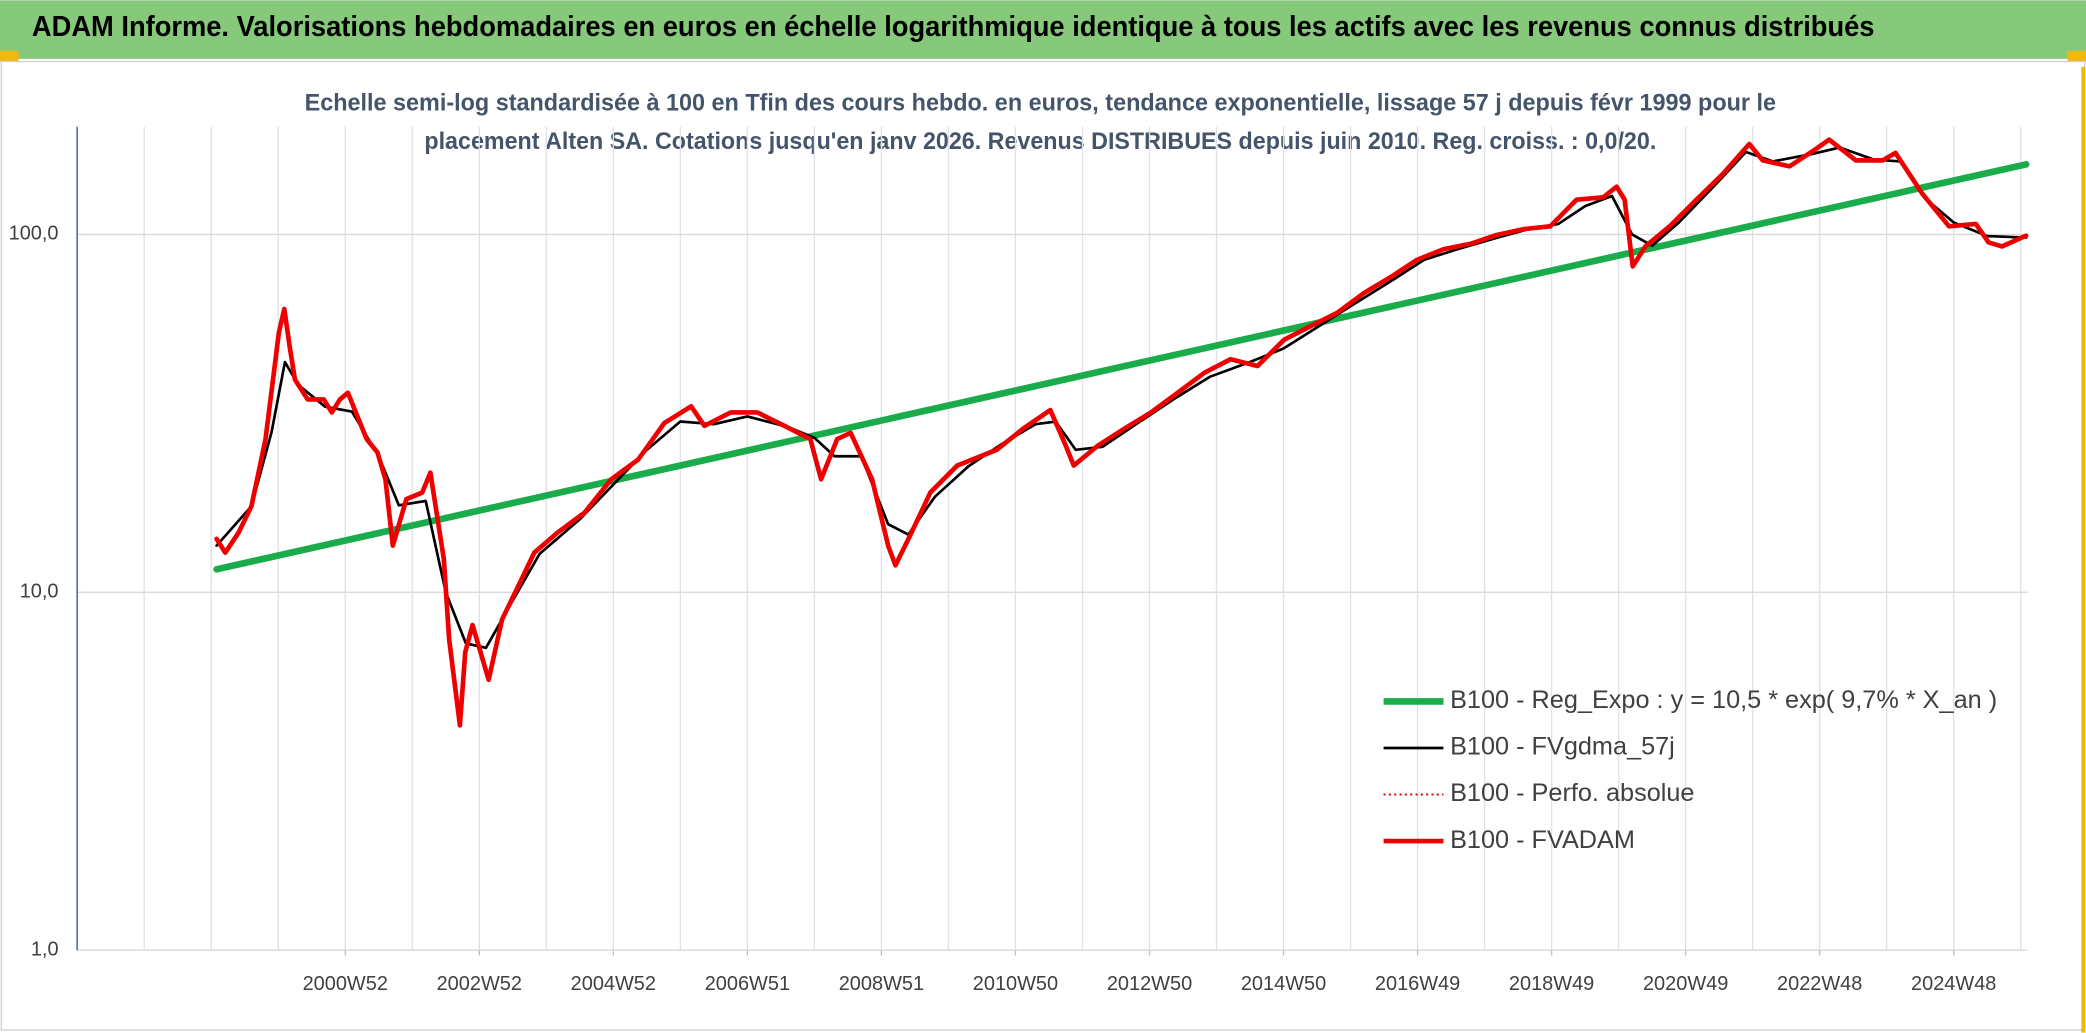 The height and width of the screenshot is (1033, 2086). I want to click on x-tick-label: 2006W51, so click(747, 984).